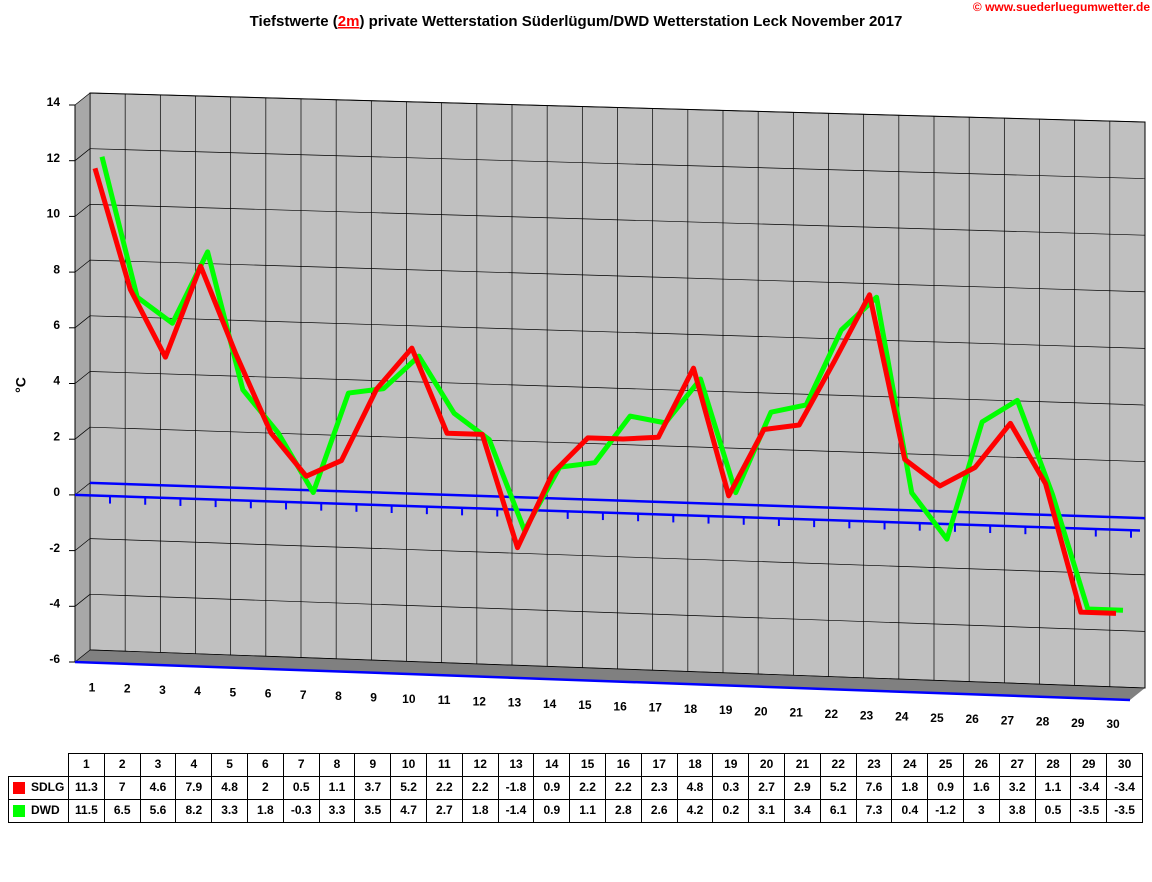  I want to click on table-header-text: 27, so click(1017, 764).